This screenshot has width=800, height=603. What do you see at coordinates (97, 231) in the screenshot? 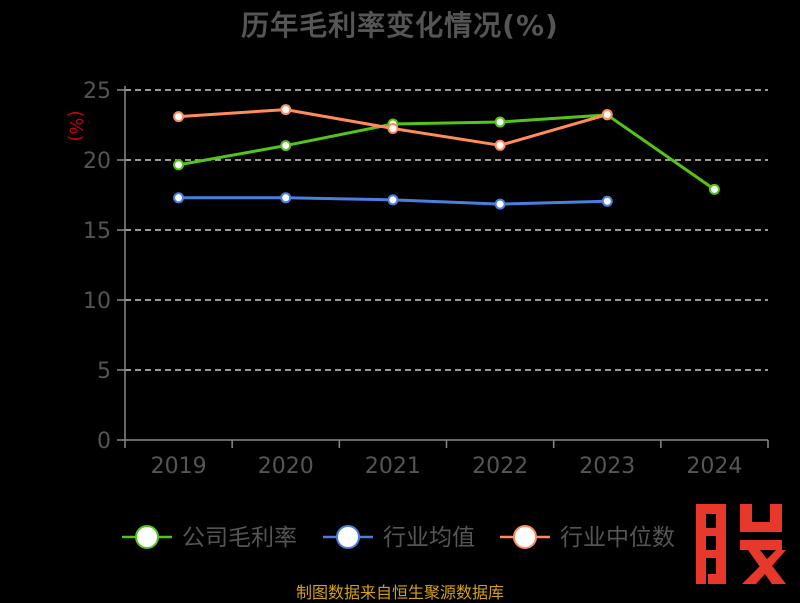
I see `y-tick-label: 15` at bounding box center [97, 231].